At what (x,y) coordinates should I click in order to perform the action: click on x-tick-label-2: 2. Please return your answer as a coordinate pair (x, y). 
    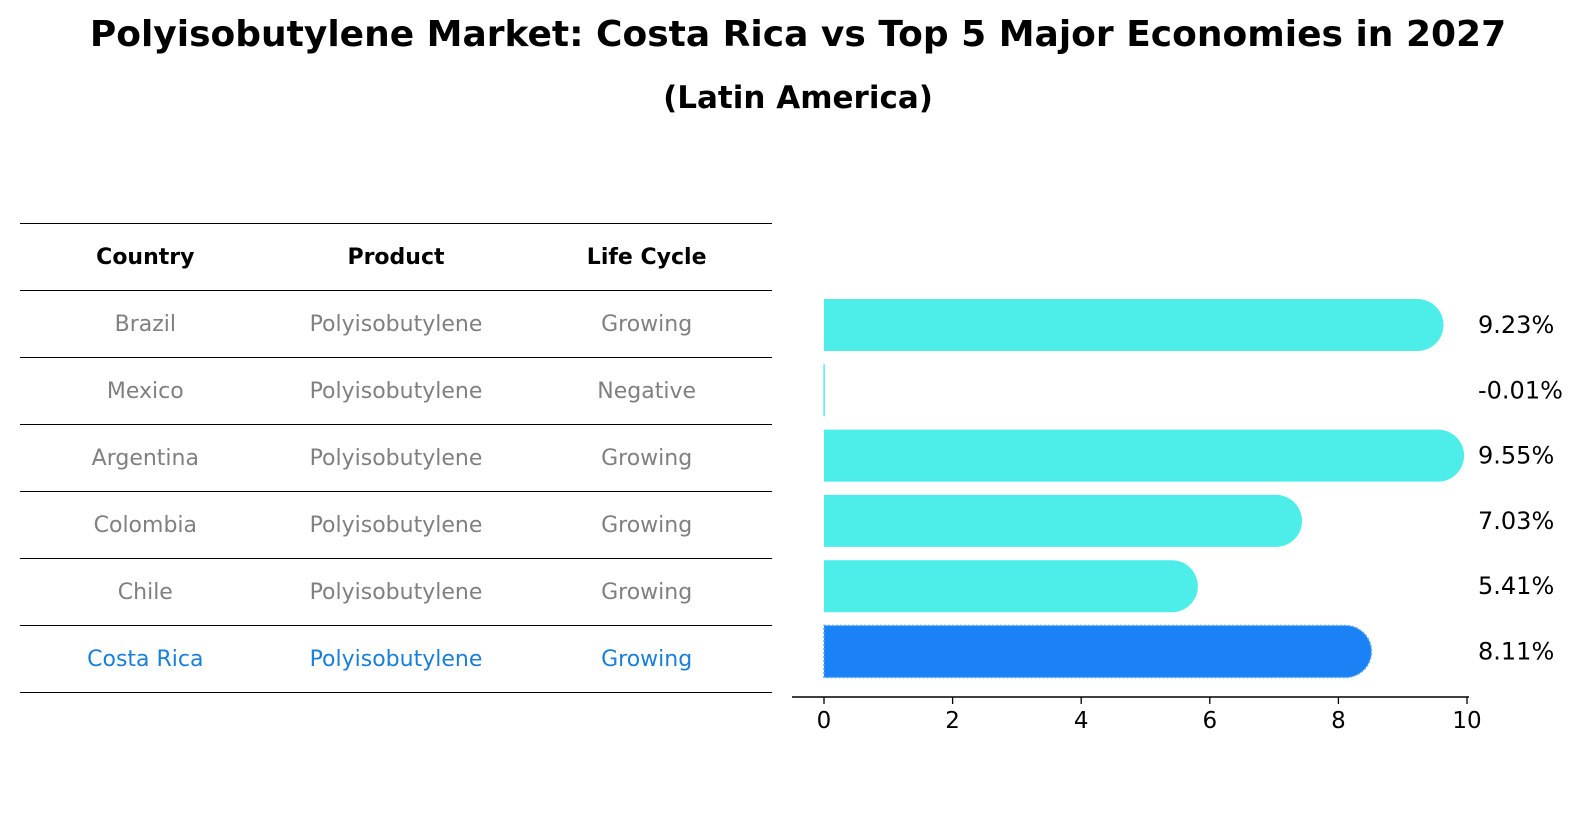
    Looking at the image, I should click on (952, 721).